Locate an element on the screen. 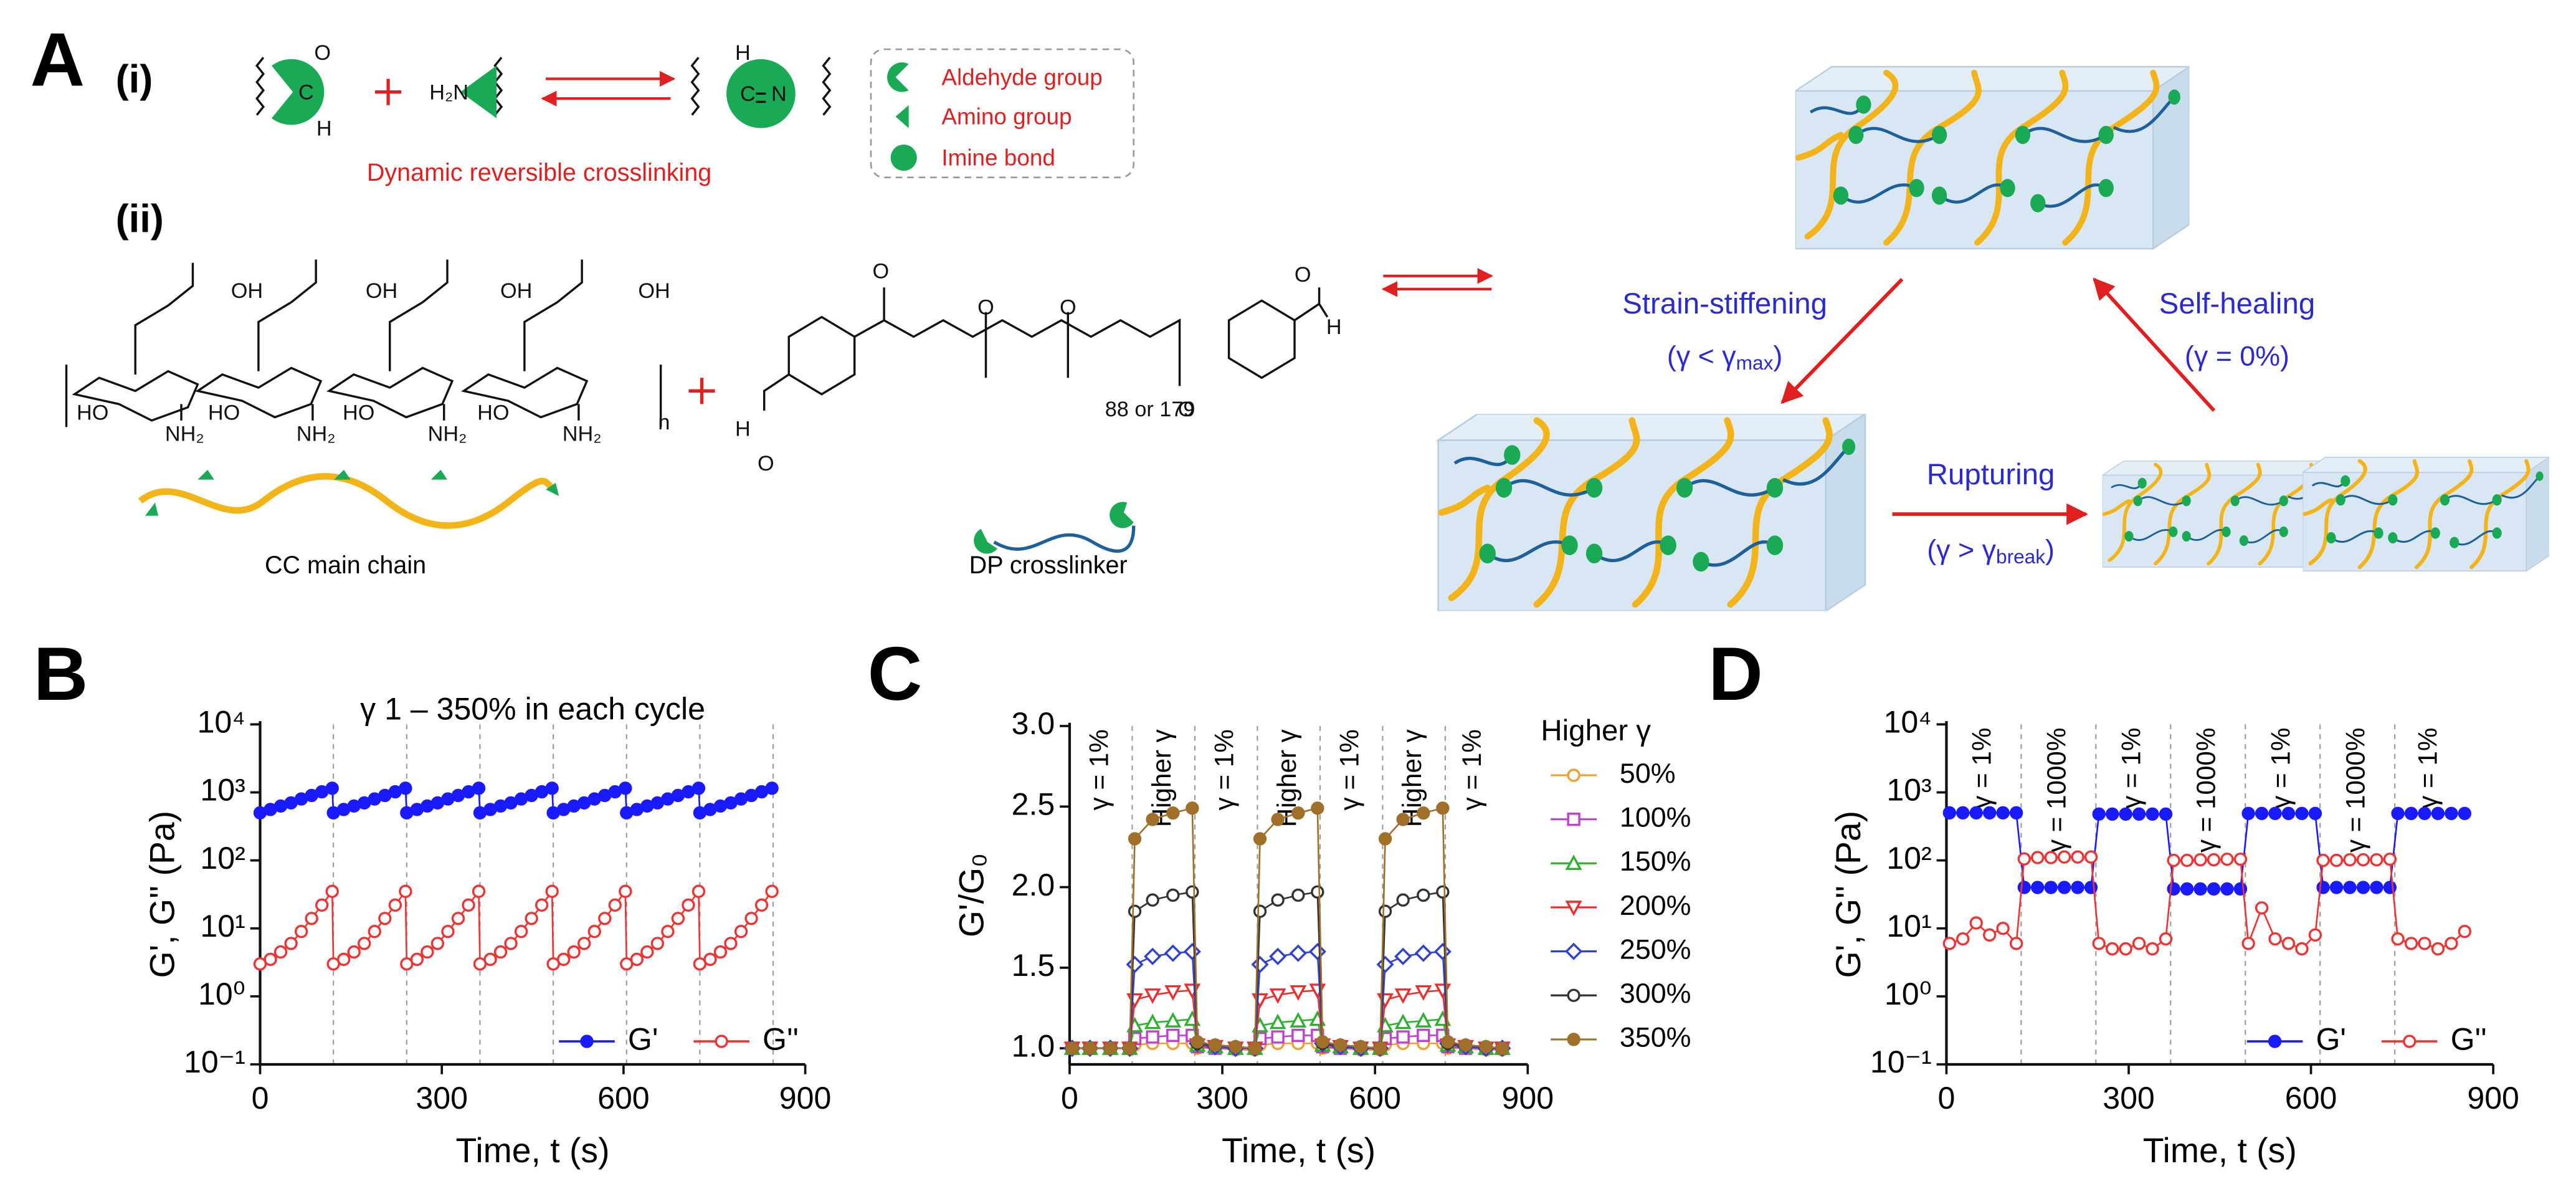 This screenshot has height=1204, width=2576. chem-label: HO is located at coordinates (358, 412).